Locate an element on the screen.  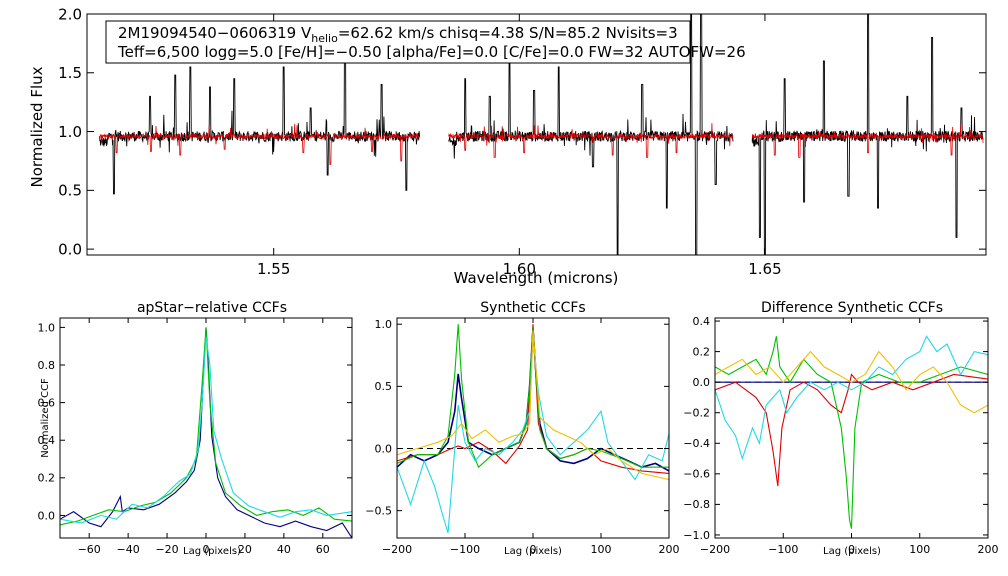
synthetic-ccf-frame is located at coordinates (533, 428).